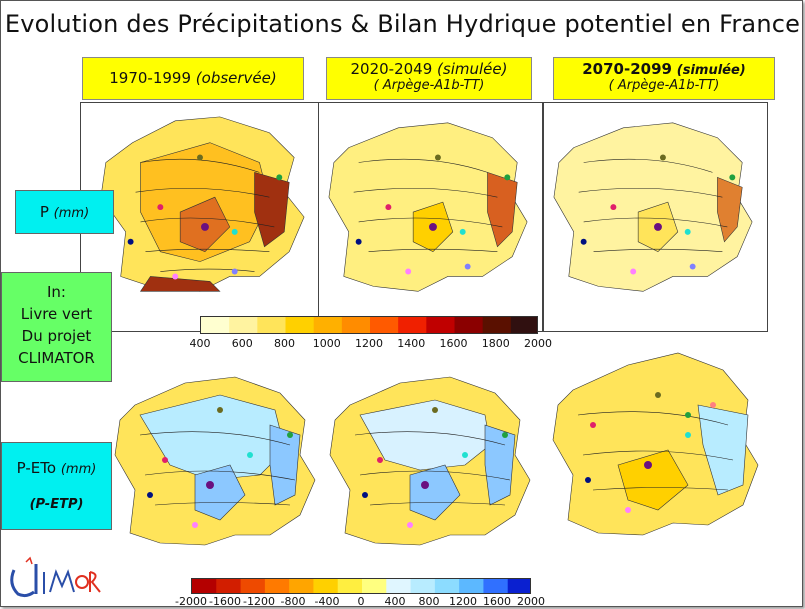  I want to click on colorbar-tick-label: 1800, so click(495, 343).